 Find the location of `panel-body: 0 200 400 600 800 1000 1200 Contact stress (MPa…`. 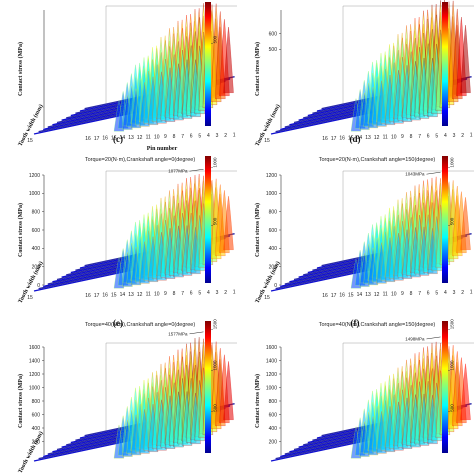

panel-body: 0 200 400 600 800 1000 1200 Contact stress (MPa… is located at coordinates (364, 230).